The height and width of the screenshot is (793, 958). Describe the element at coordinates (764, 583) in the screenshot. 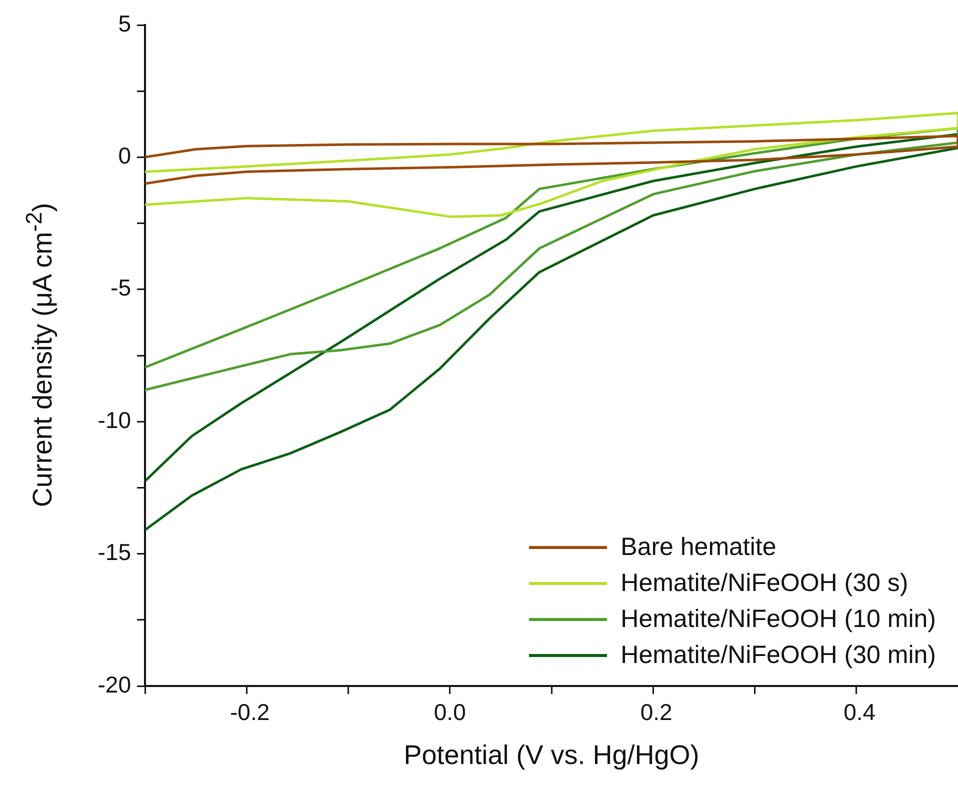

I see `legend-label: Hematite/NiFeOOH (30 s)` at that location.